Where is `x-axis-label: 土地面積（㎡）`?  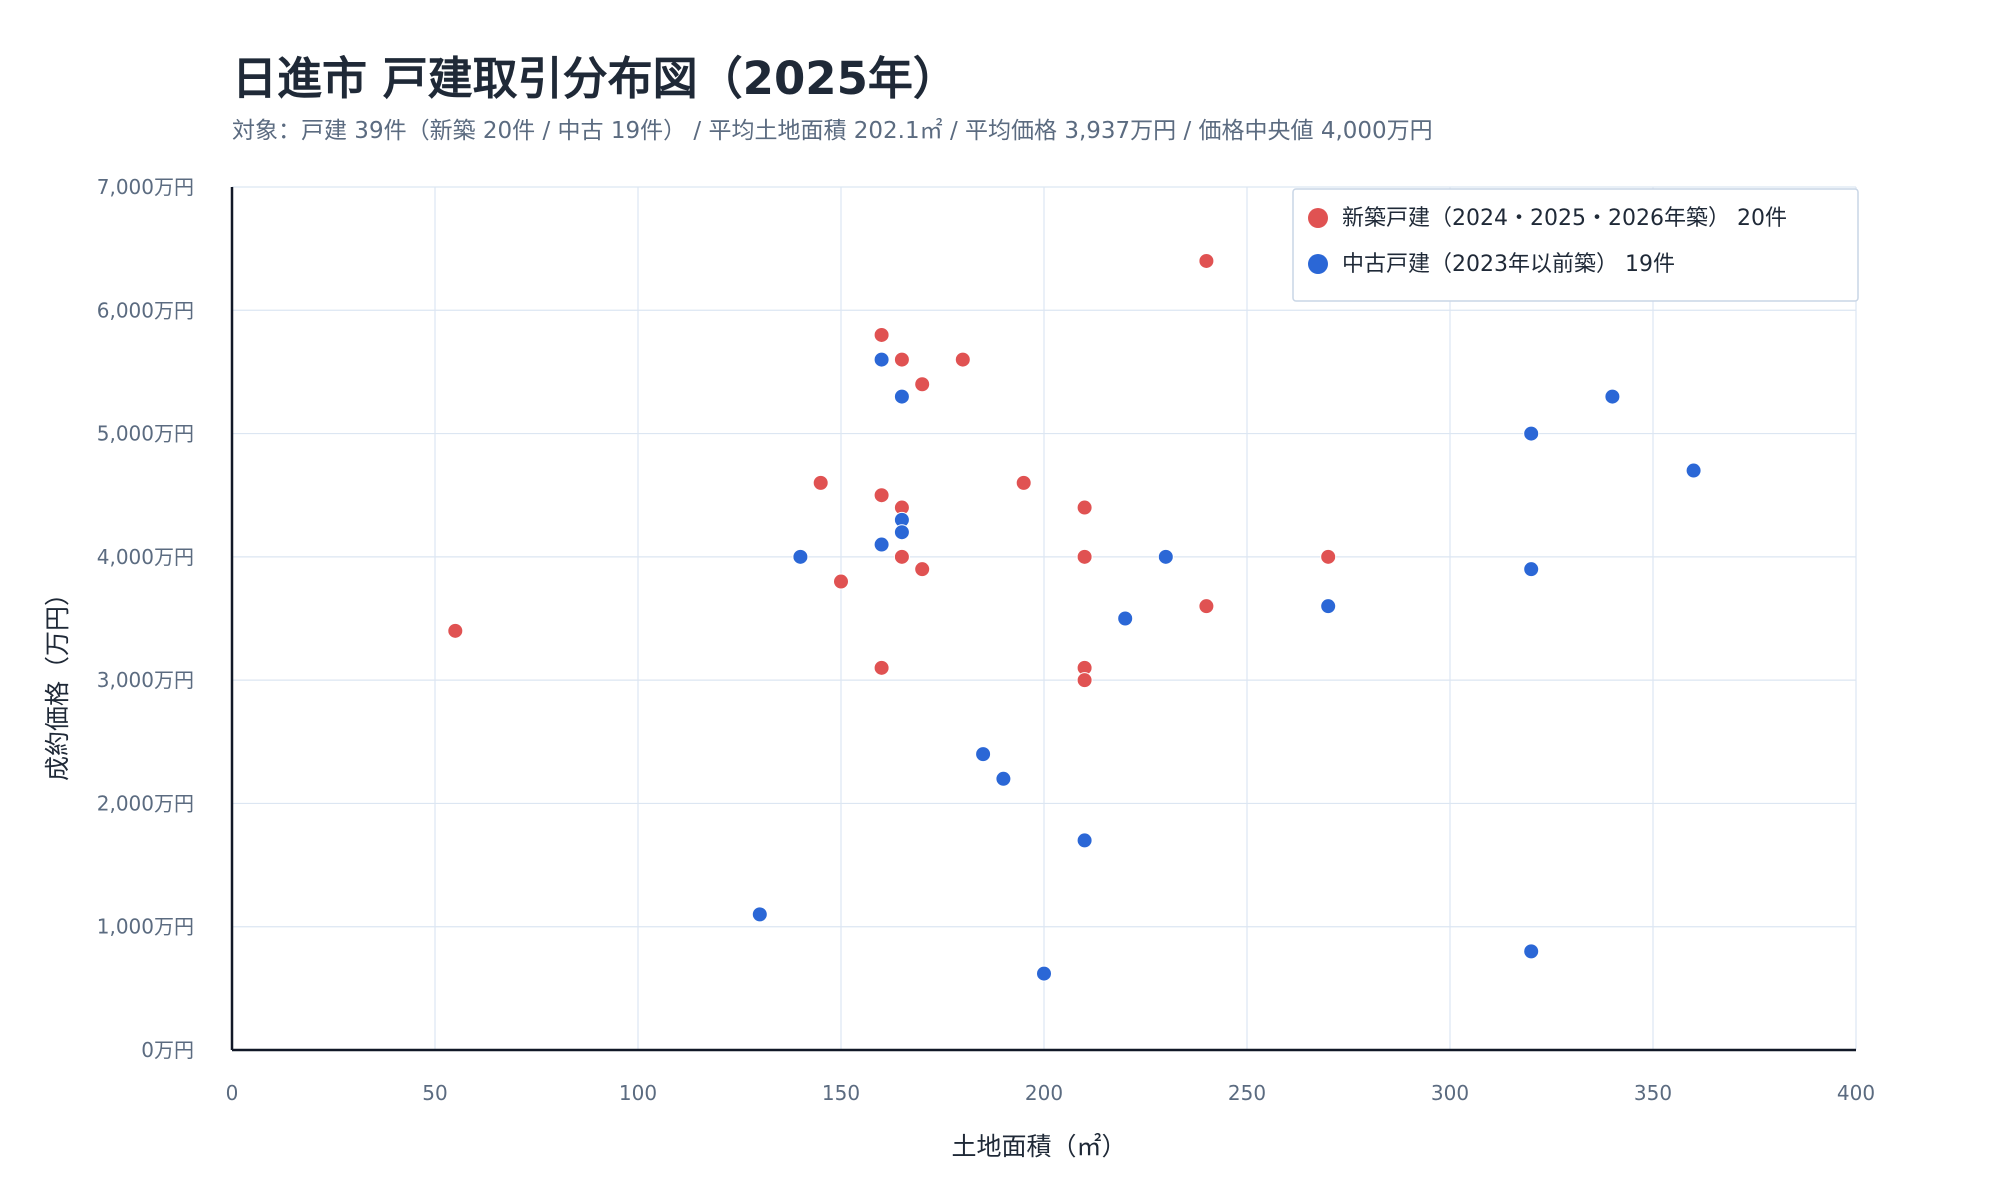
x-axis-label: 土地面積（㎡） is located at coordinates (1038, 1146).